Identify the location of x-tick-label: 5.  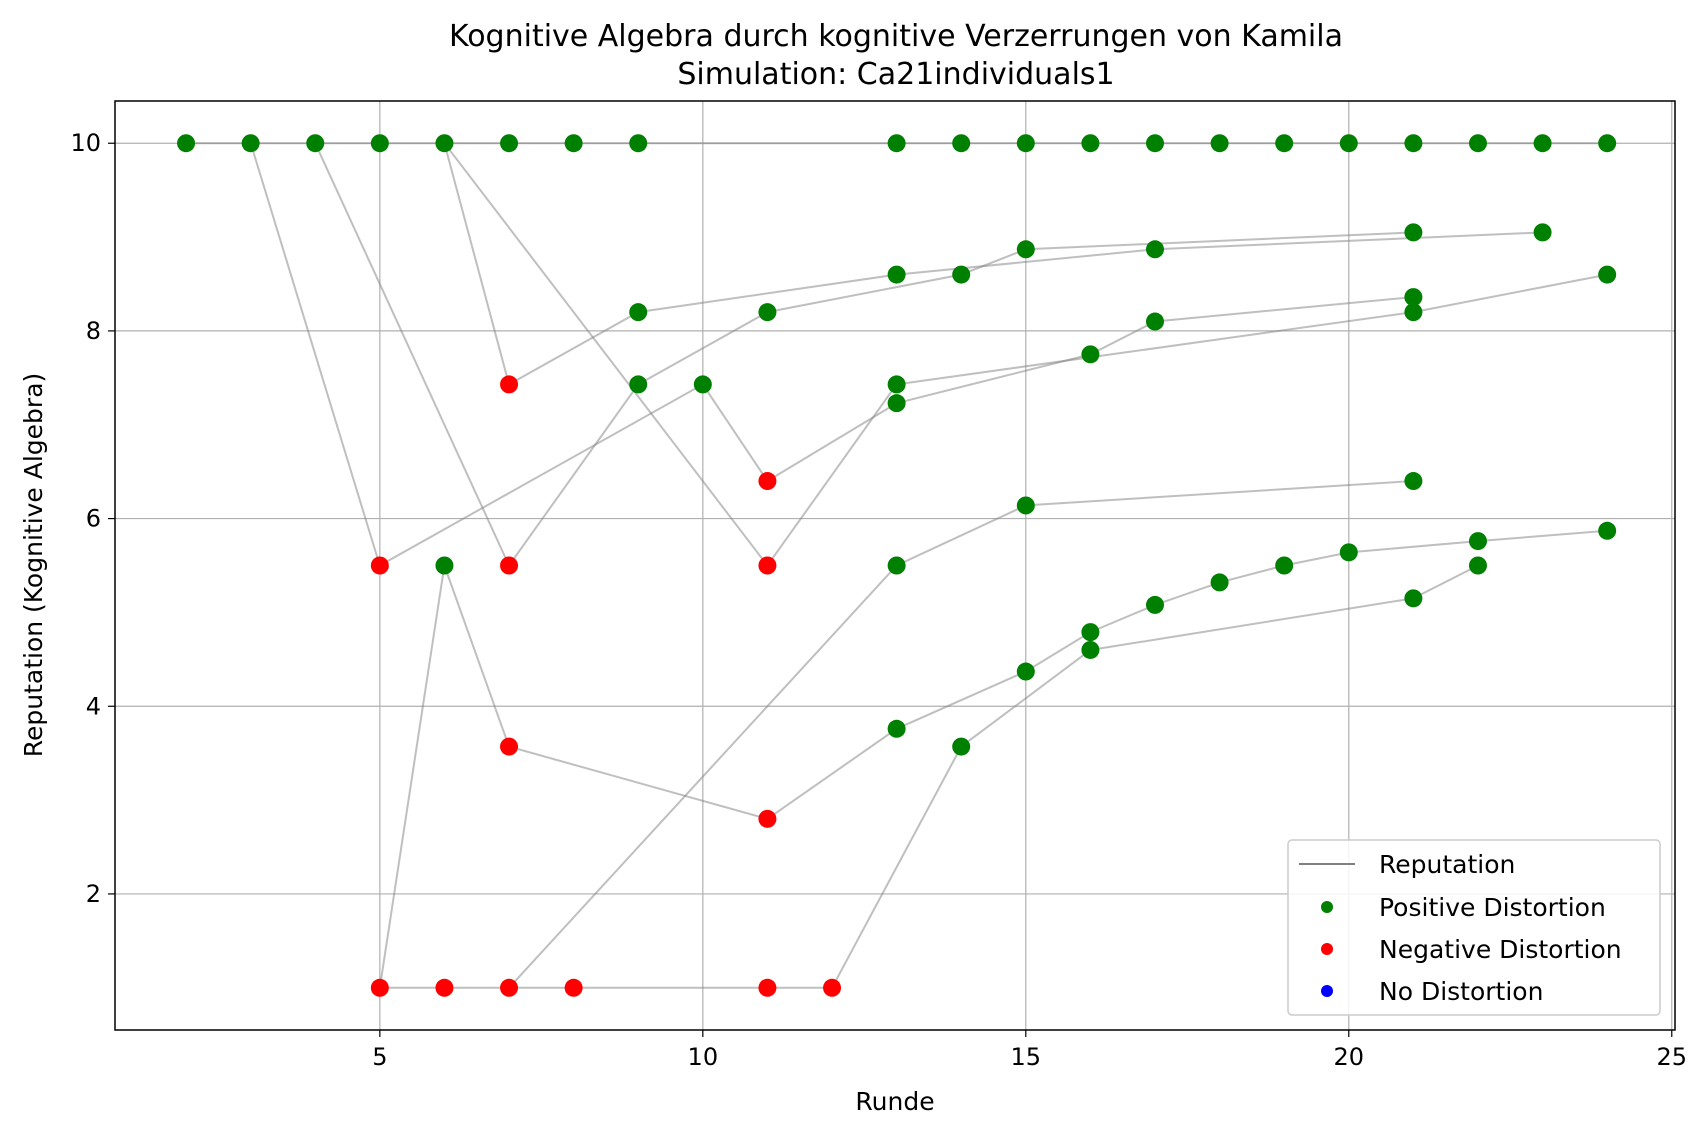
(379, 1057).